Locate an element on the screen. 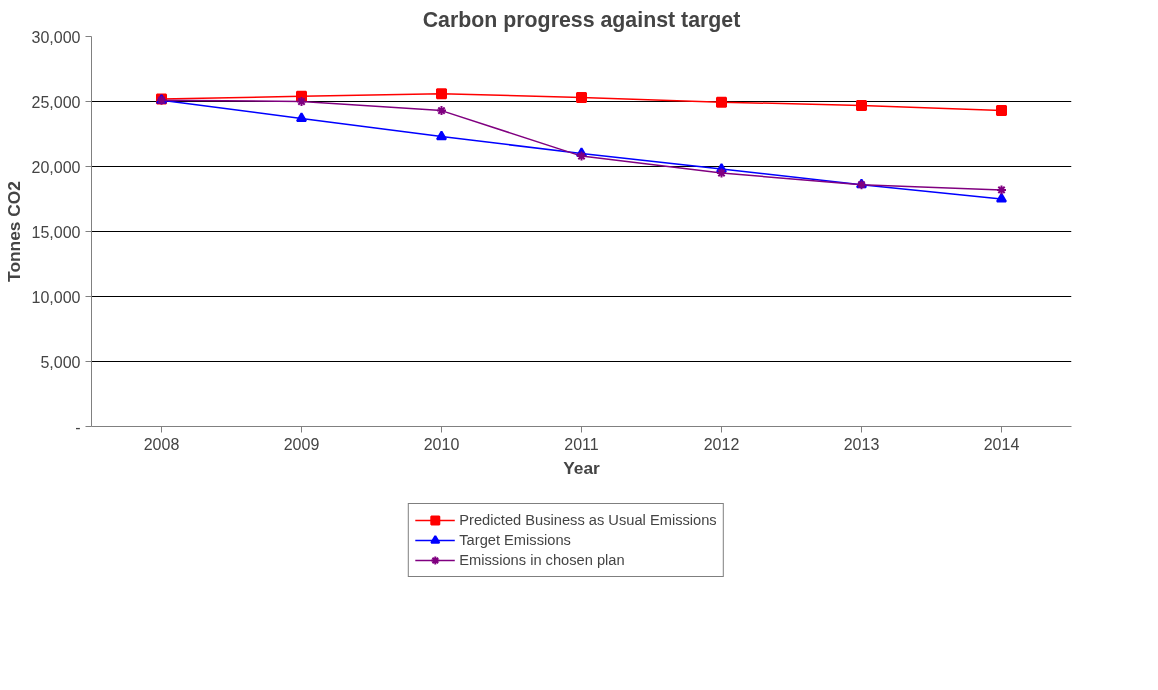 This screenshot has width=1158, height=690. y-tick-label: 20,000 is located at coordinates (56, 167).